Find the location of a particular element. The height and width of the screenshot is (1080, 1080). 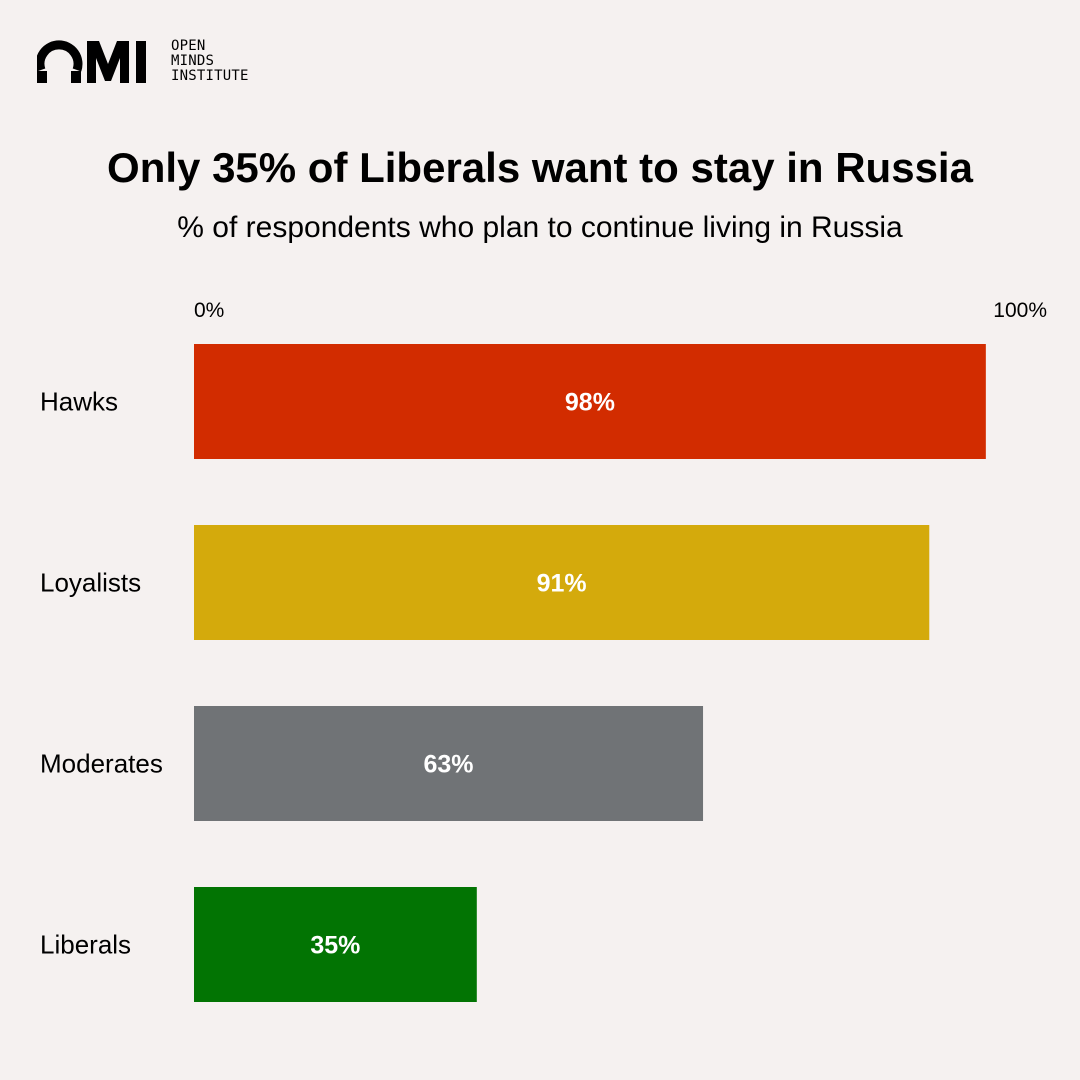

bar-moderates is located at coordinates (449, 763).